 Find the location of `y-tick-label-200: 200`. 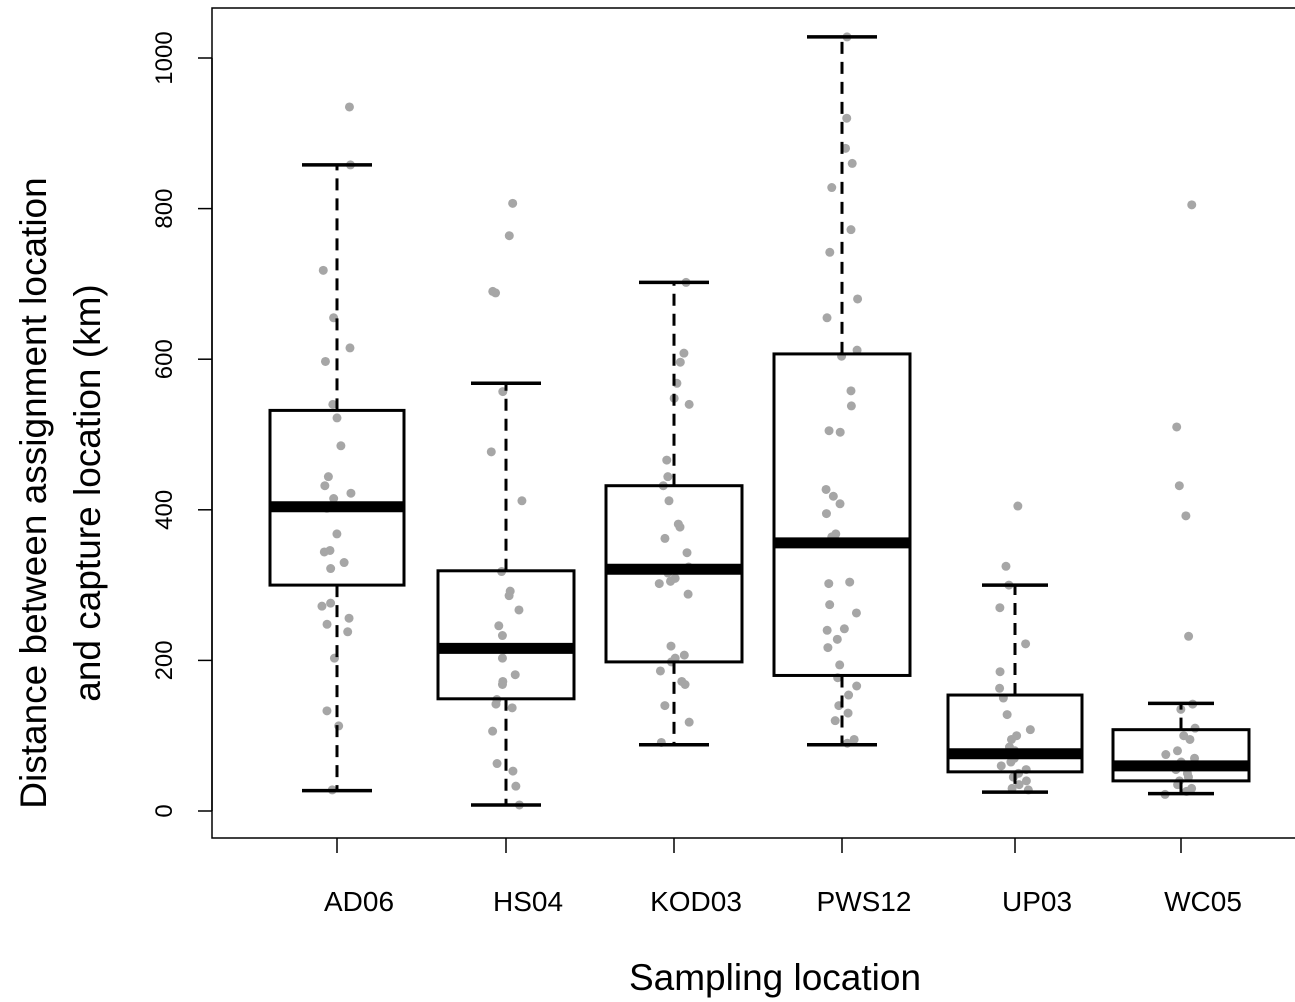

y-tick-label-200: 200 is located at coordinates (164, 660).